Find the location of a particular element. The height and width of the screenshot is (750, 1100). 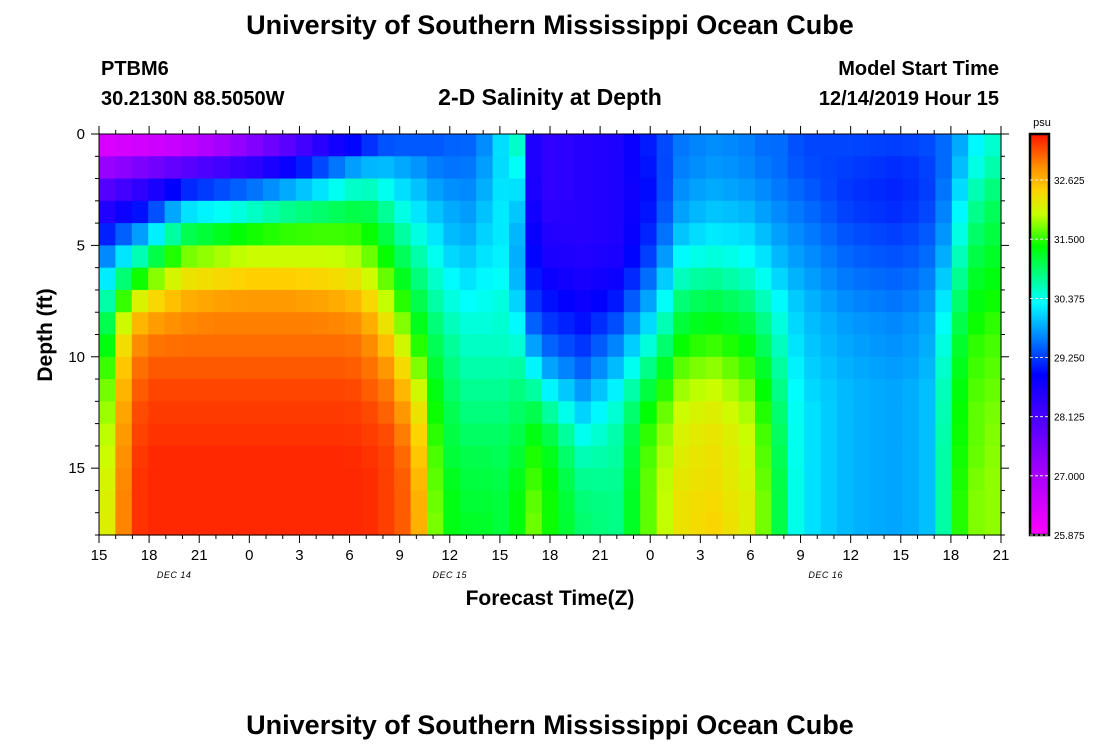

y-tick-label: 5 is located at coordinates (81, 245).